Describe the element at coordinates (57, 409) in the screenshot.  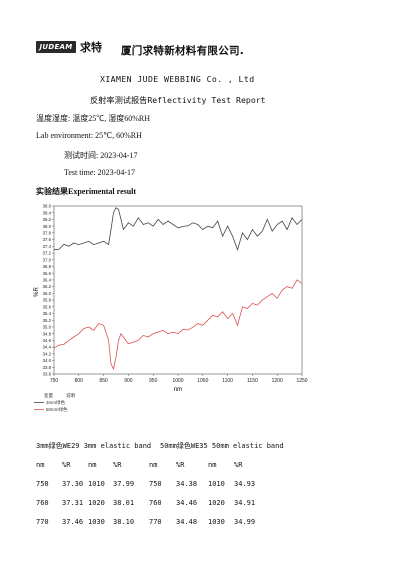
I see `legend-label: 50mm绿色` at that location.